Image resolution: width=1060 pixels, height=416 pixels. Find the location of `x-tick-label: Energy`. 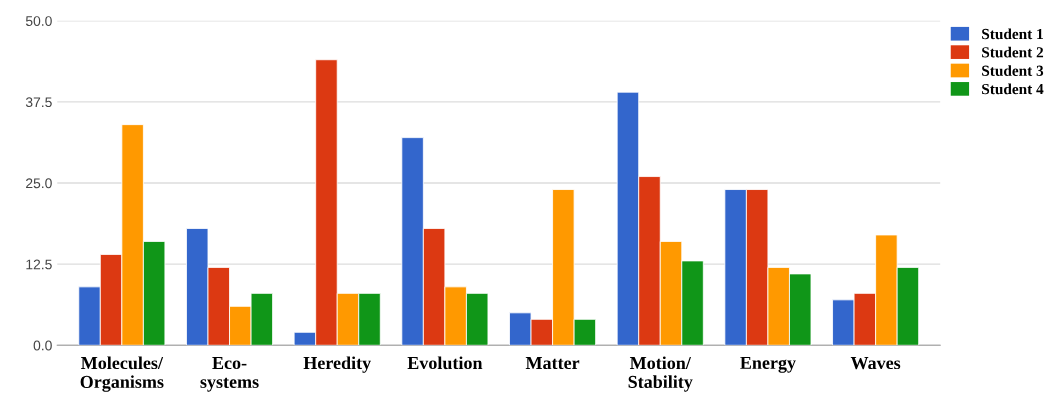

x-tick-label: Energy is located at coordinates (768, 364).